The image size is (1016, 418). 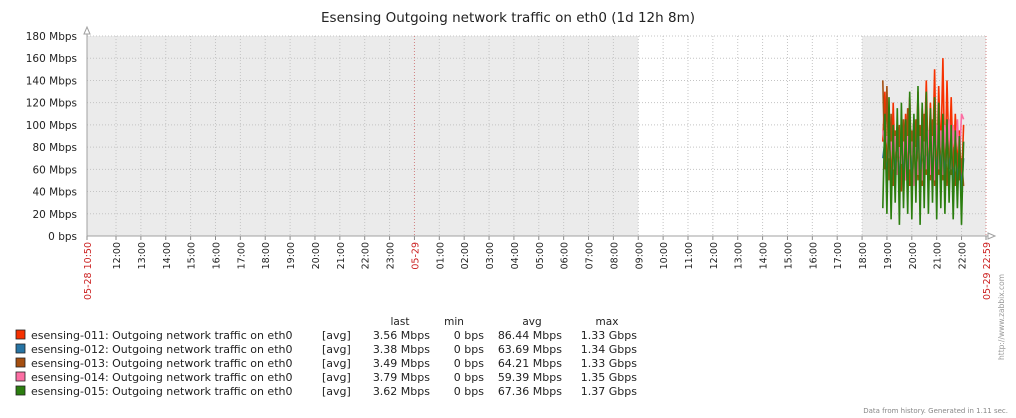 What do you see at coordinates (51, 59) in the screenshot?
I see `y-tick-label: 160 Mbps` at bounding box center [51, 59].